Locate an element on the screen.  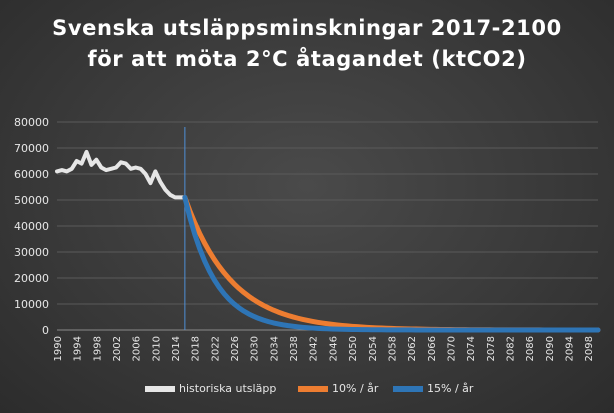
x-tick-label-2062: 2062 is located at coordinates (412, 348).